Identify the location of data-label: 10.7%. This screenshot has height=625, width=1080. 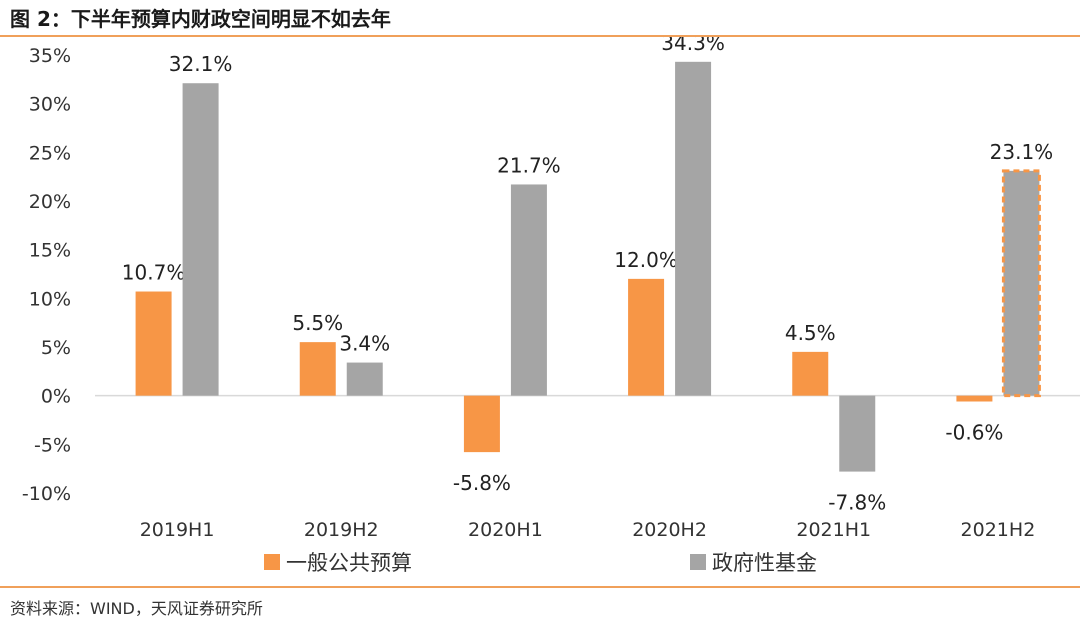
(154, 273).